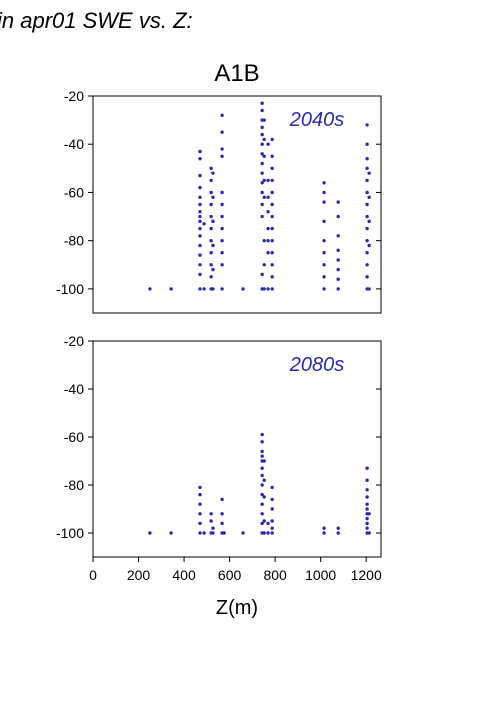 The width and height of the screenshot is (501, 714). What do you see at coordinates (93, 575) in the screenshot?
I see `x-tick-label: 0` at bounding box center [93, 575].